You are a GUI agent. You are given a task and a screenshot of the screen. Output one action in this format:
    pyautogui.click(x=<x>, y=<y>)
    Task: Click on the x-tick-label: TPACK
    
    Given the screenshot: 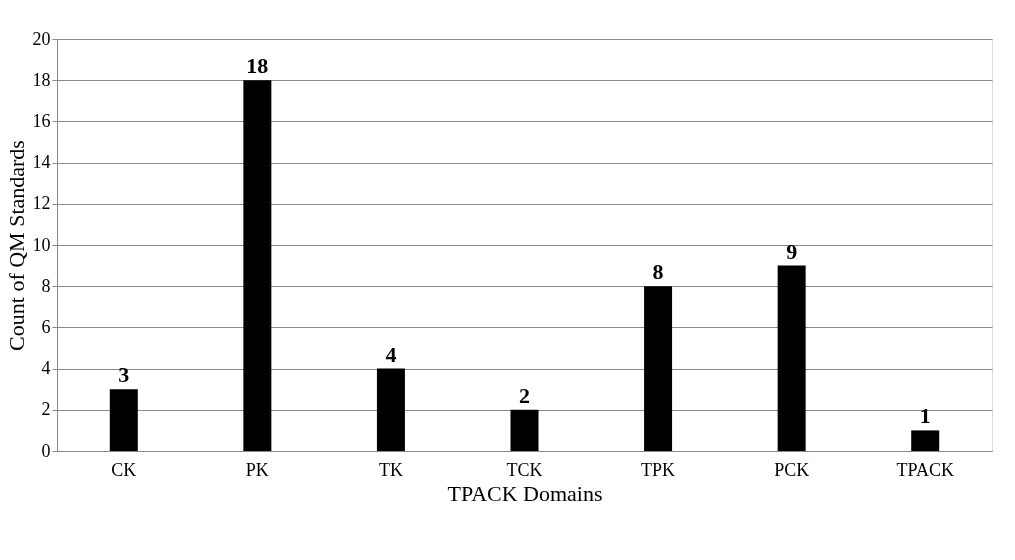 What is the action you would take?
    pyautogui.click(x=925, y=469)
    